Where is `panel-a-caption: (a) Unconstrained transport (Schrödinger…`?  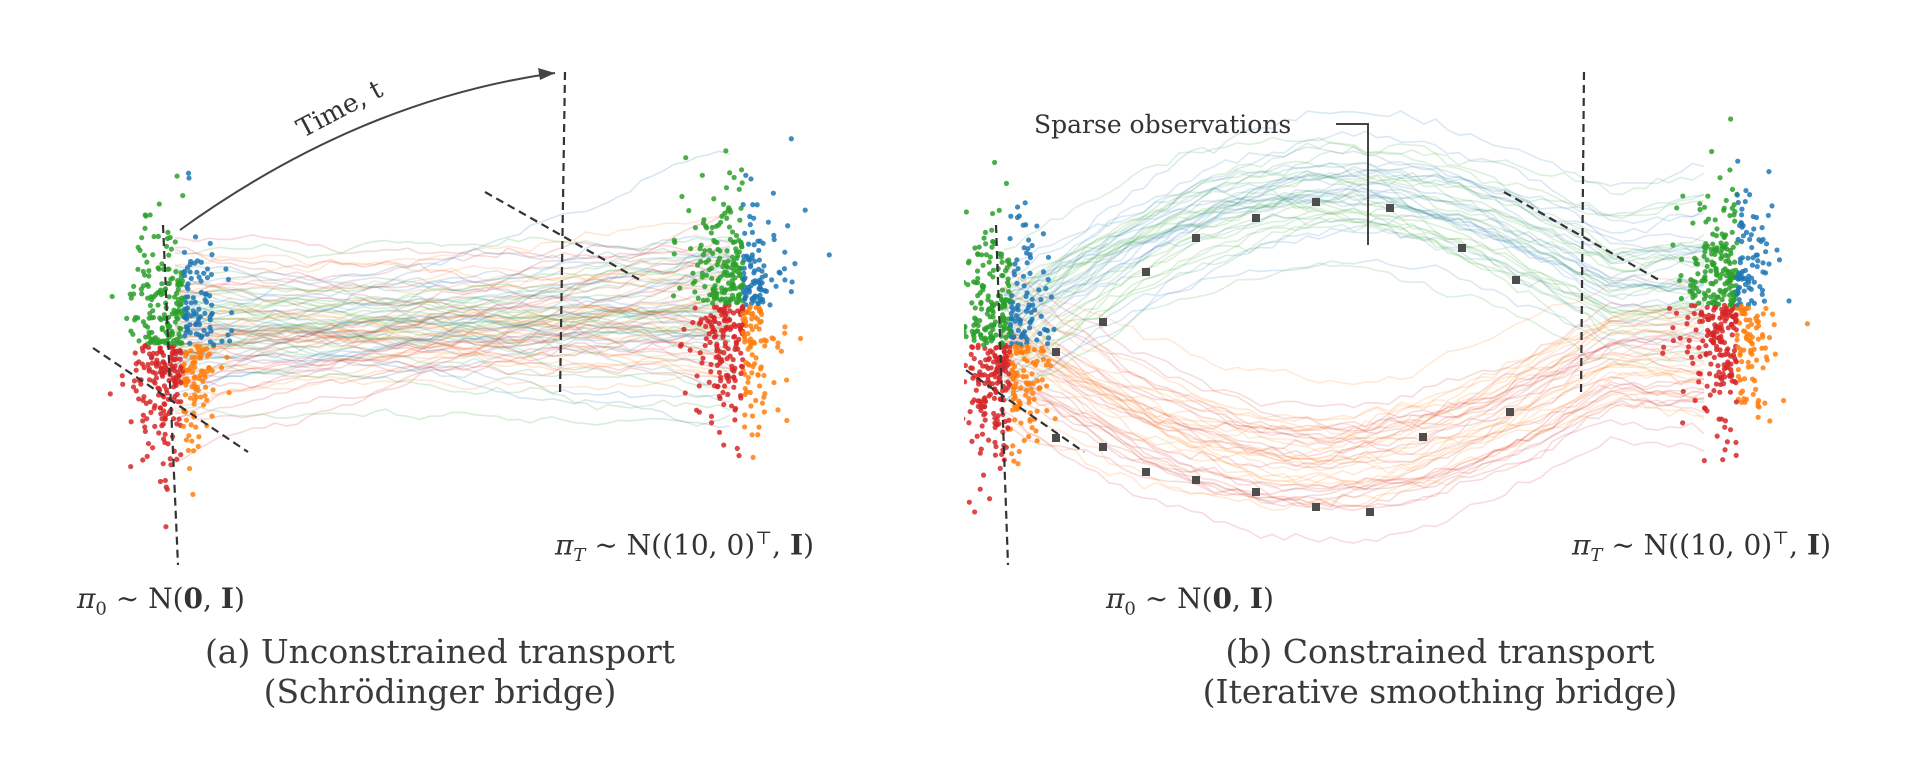 panel-a-caption: (a) Unconstrained transport (Schrödinger… is located at coordinates (440, 672).